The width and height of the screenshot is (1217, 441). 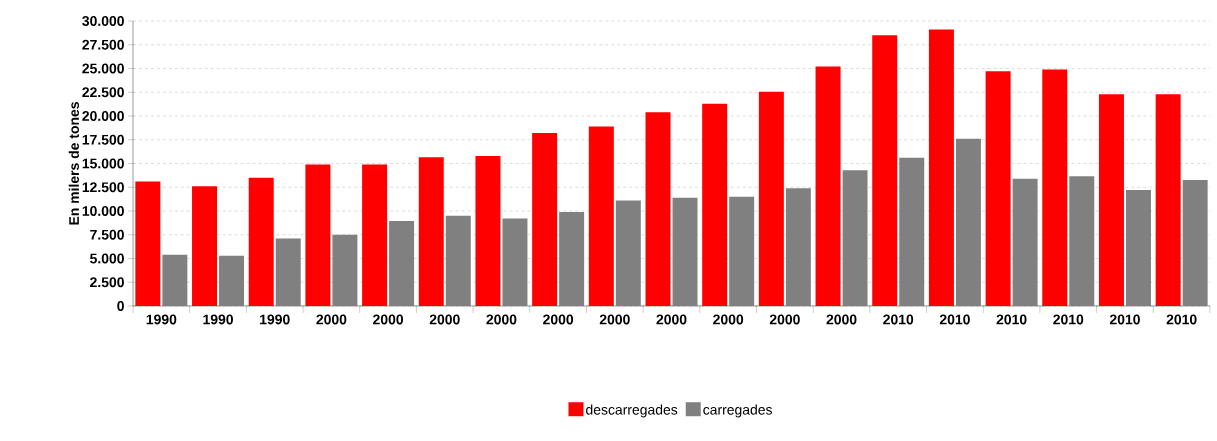 What do you see at coordinates (107, 234) in the screenshot?
I see `y-tick-label: 7.500` at bounding box center [107, 234].